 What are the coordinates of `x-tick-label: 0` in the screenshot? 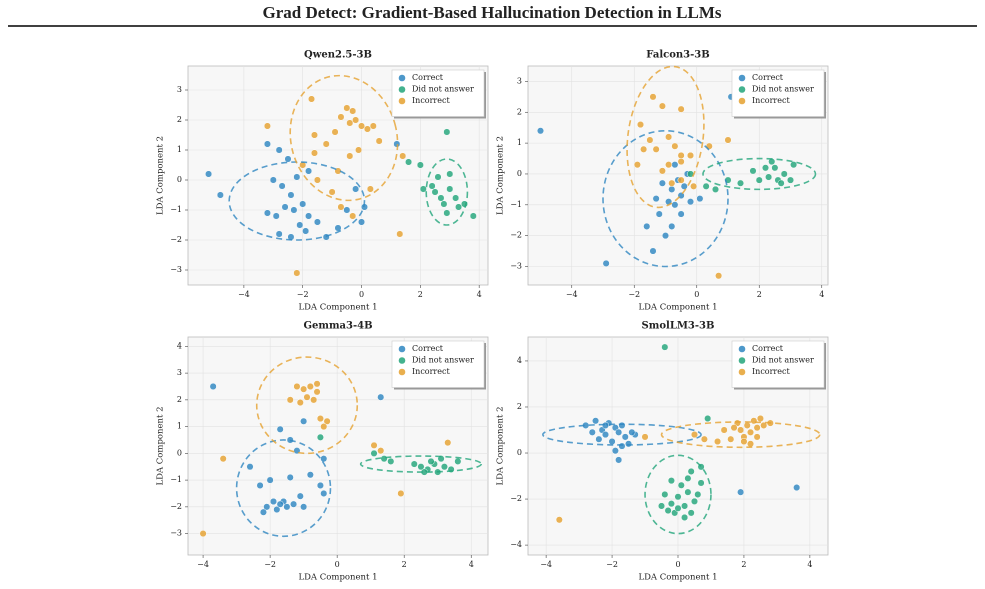 It's located at (337, 564).